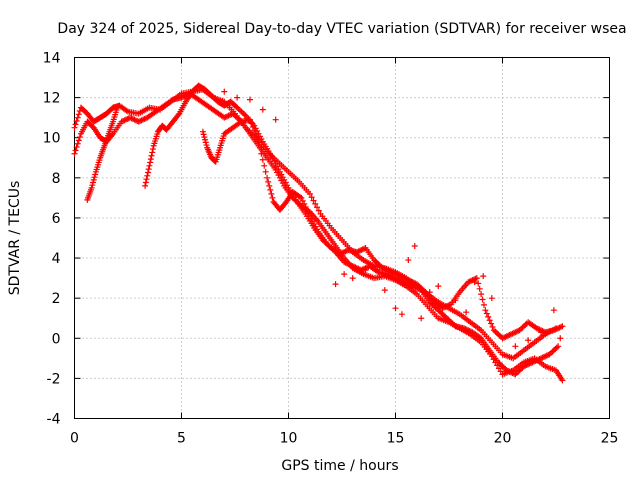 The width and height of the screenshot is (640, 480). I want to click on x-tick-label: 5, so click(181, 439).